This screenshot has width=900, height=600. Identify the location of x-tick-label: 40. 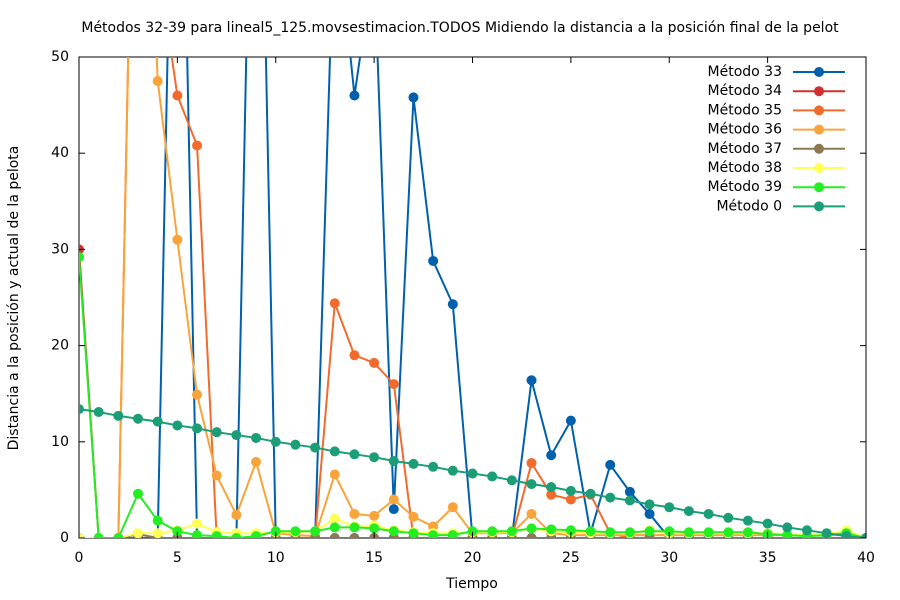
(866, 558).